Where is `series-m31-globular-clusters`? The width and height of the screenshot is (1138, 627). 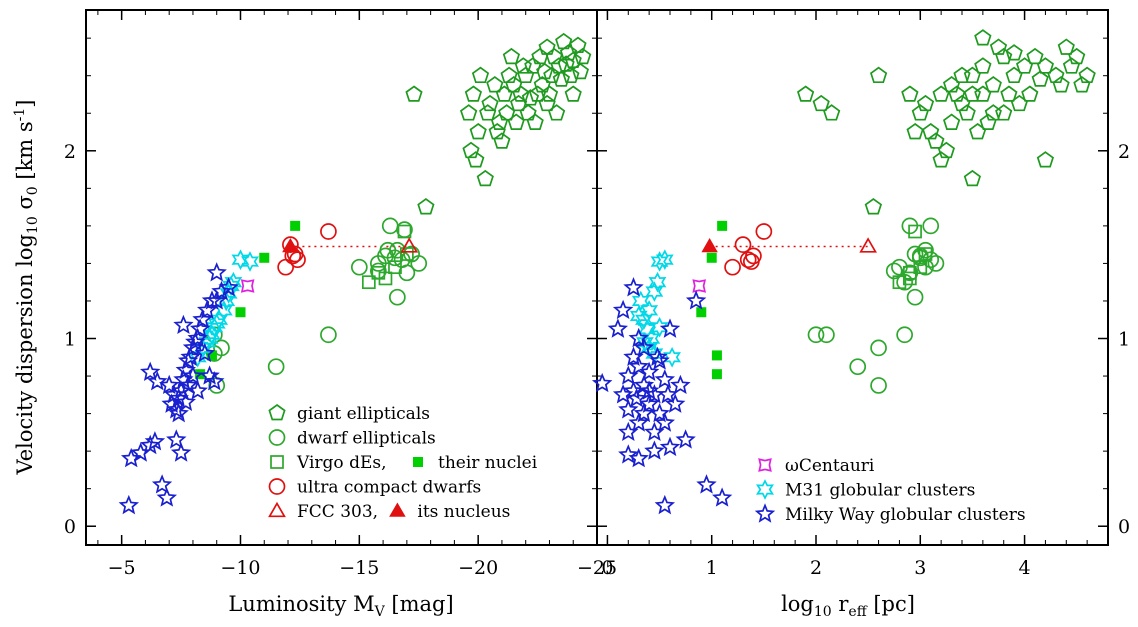
series-m31-globular-clusters is located at coordinates (223, 308).